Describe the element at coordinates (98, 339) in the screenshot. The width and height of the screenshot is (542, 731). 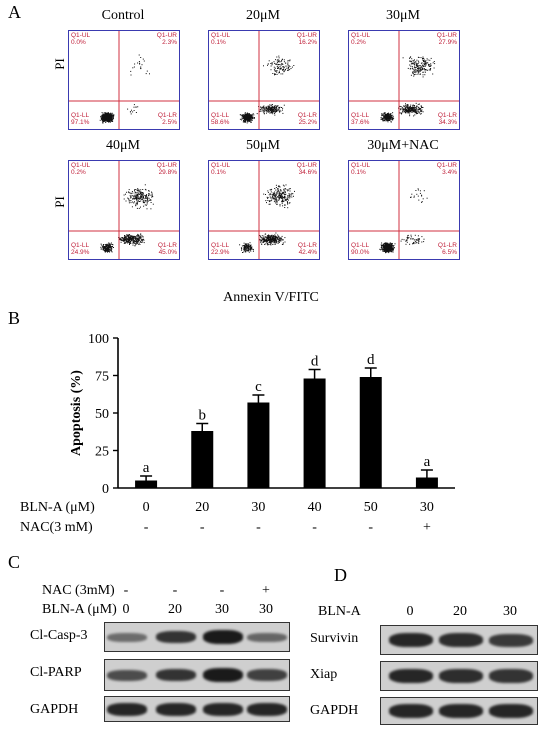
I see `y-tick-label: 100` at that location.